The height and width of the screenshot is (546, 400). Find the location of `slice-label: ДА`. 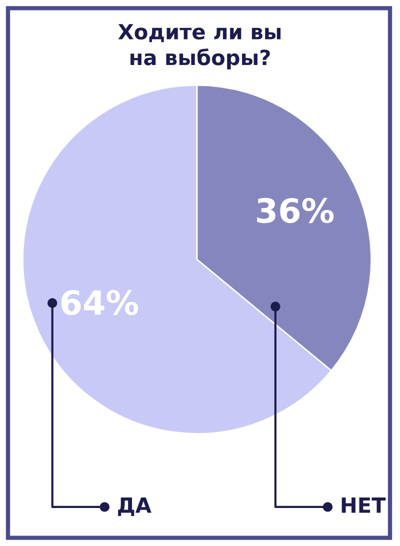

slice-label: ДА is located at coordinates (135, 507).